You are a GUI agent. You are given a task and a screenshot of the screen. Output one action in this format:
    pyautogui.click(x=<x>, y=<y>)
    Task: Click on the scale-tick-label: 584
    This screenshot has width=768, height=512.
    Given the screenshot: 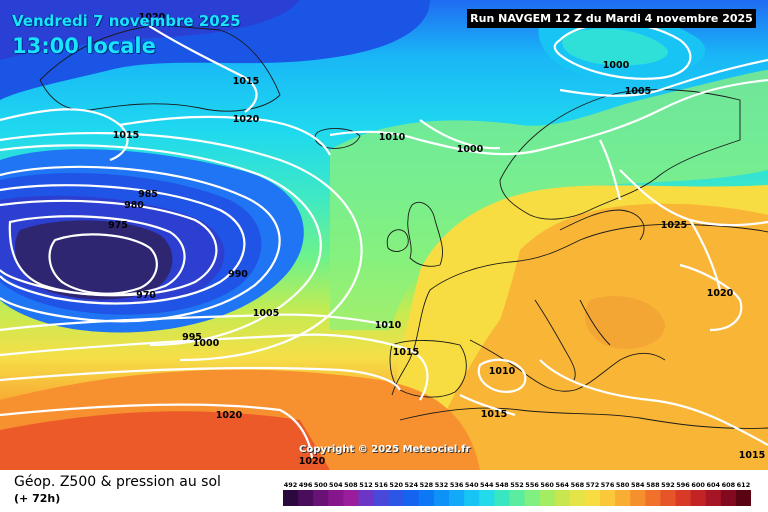 What is the action you would take?
    pyautogui.click(x=638, y=485)
    